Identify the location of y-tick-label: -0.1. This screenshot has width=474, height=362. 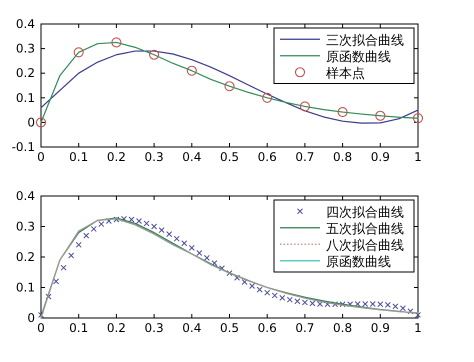
(23, 147).